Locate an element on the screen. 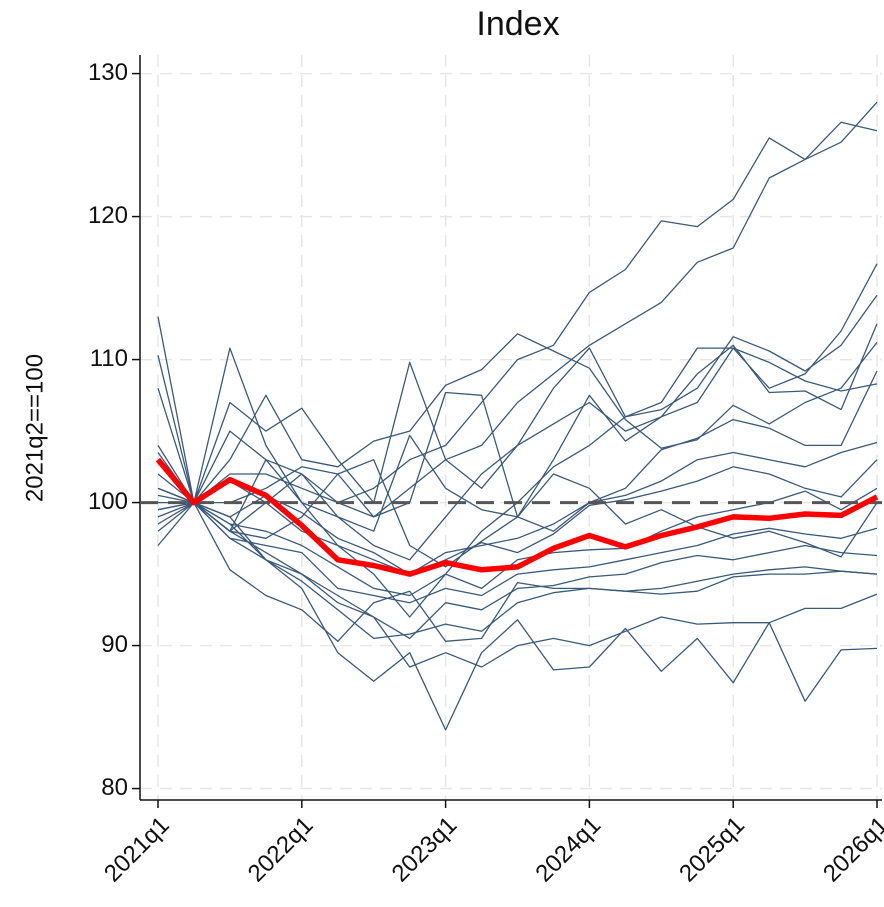 The image size is (884, 907). chart-title: Index is located at coordinates (517, 24).